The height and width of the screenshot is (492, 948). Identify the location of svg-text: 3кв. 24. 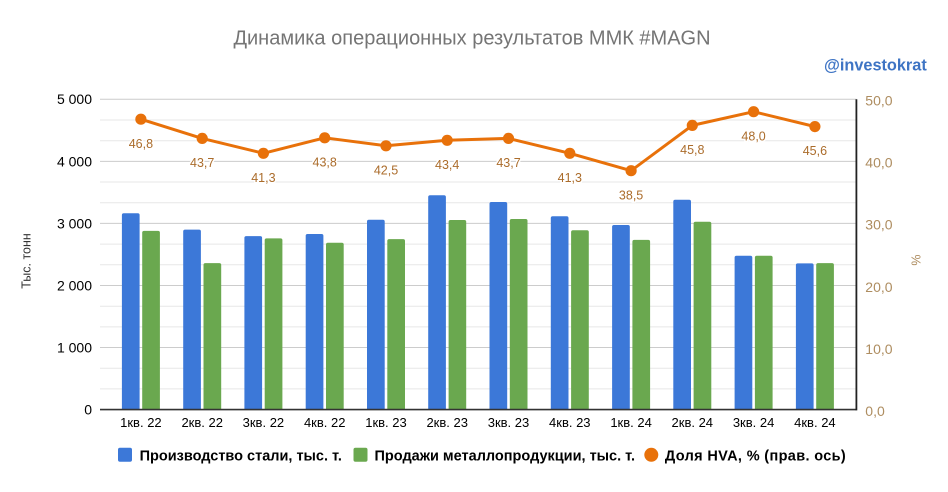
(754, 422).